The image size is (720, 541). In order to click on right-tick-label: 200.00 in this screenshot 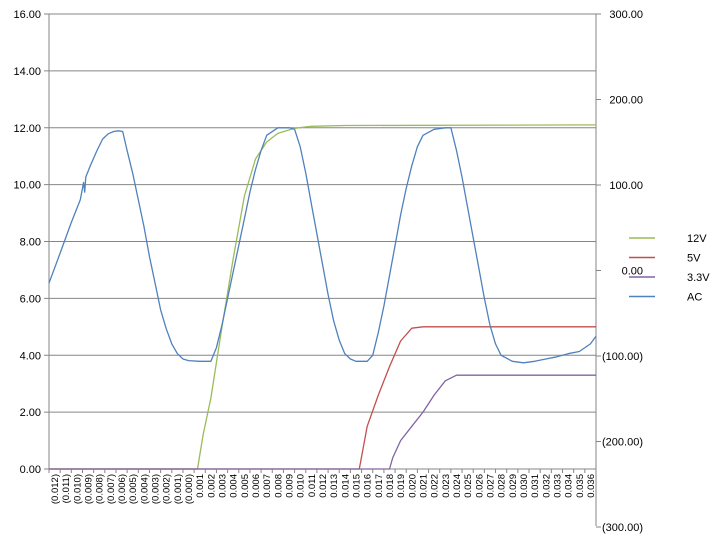, I will do `click(626, 101)`.